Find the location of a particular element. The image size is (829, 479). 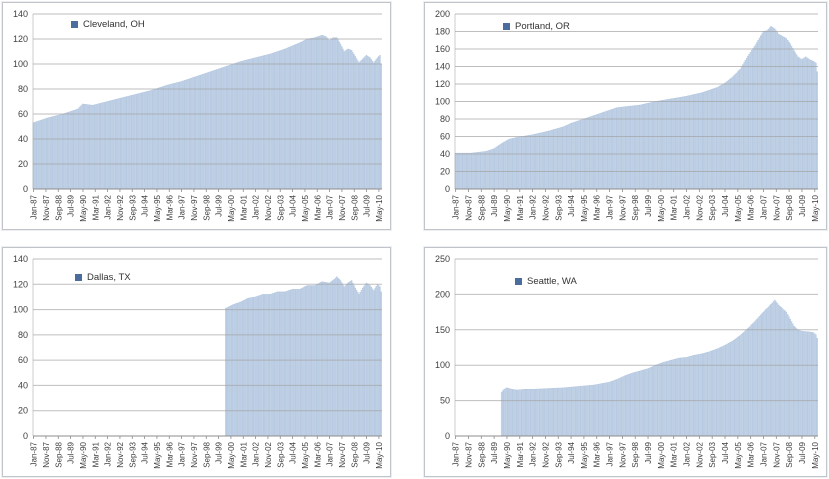

x-tick-label: Mar-96 is located at coordinates (597, 207).